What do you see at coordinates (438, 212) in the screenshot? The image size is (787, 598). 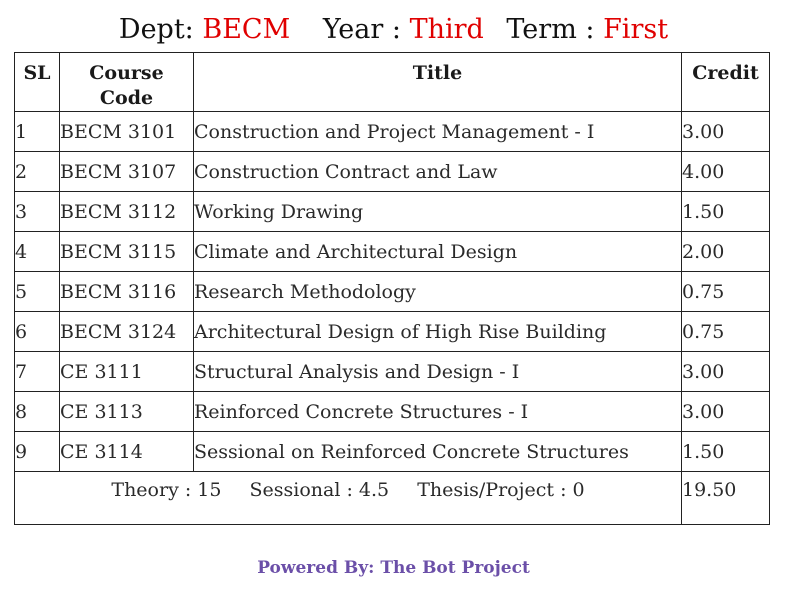 I see `row-title: Working Drawing` at bounding box center [438, 212].